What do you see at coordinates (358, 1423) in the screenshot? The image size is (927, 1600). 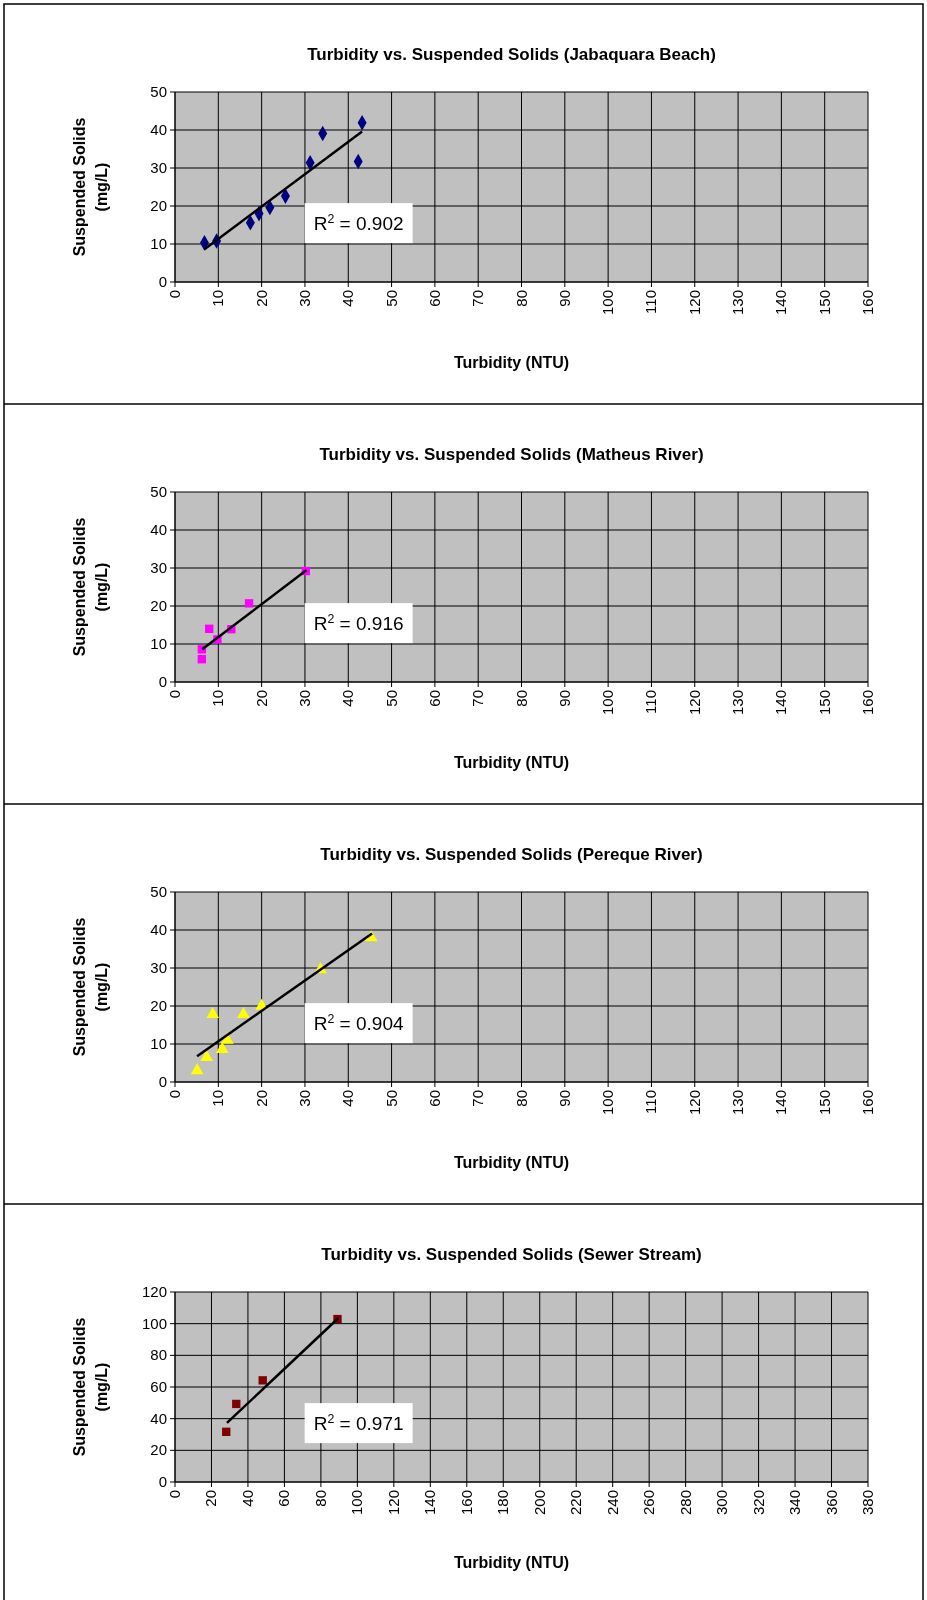 I see `annotation: R$^{2}$ = 0.971` at bounding box center [358, 1423].